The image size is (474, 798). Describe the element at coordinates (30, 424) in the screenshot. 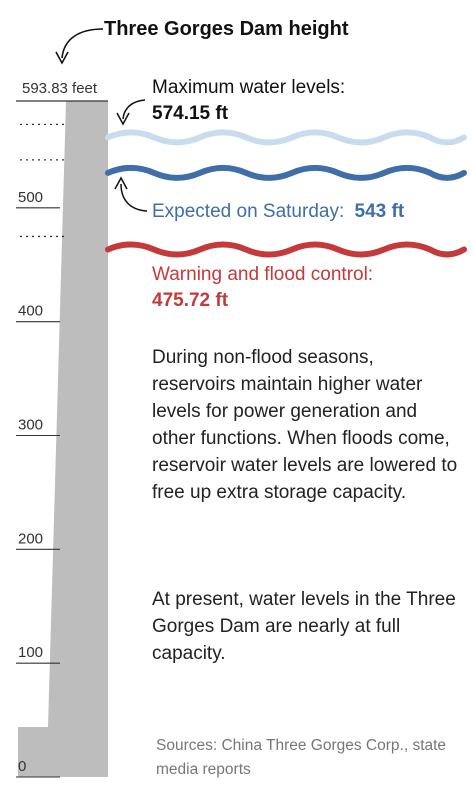

I see `y-tick-label: 300` at that location.